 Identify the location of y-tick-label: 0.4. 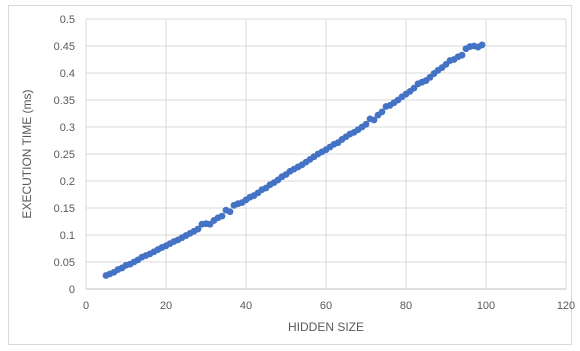
(67, 74).